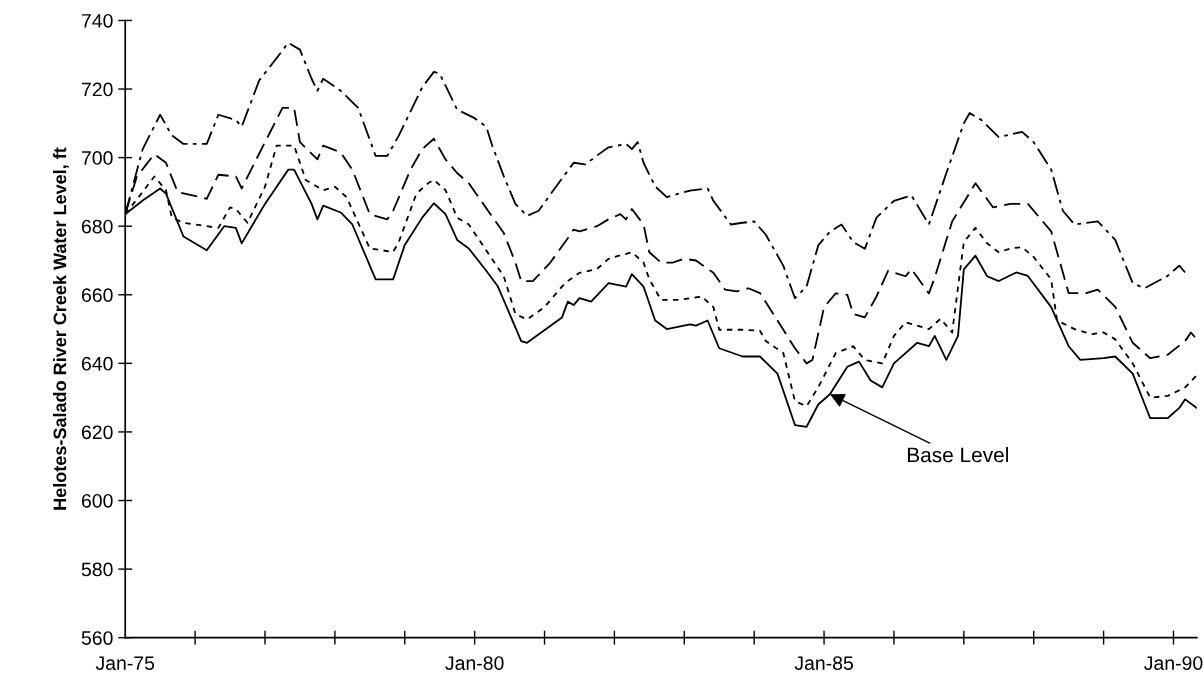 This screenshot has height=682, width=1204. Describe the element at coordinates (957, 455) in the screenshot. I see `annotation: Base Level` at that location.